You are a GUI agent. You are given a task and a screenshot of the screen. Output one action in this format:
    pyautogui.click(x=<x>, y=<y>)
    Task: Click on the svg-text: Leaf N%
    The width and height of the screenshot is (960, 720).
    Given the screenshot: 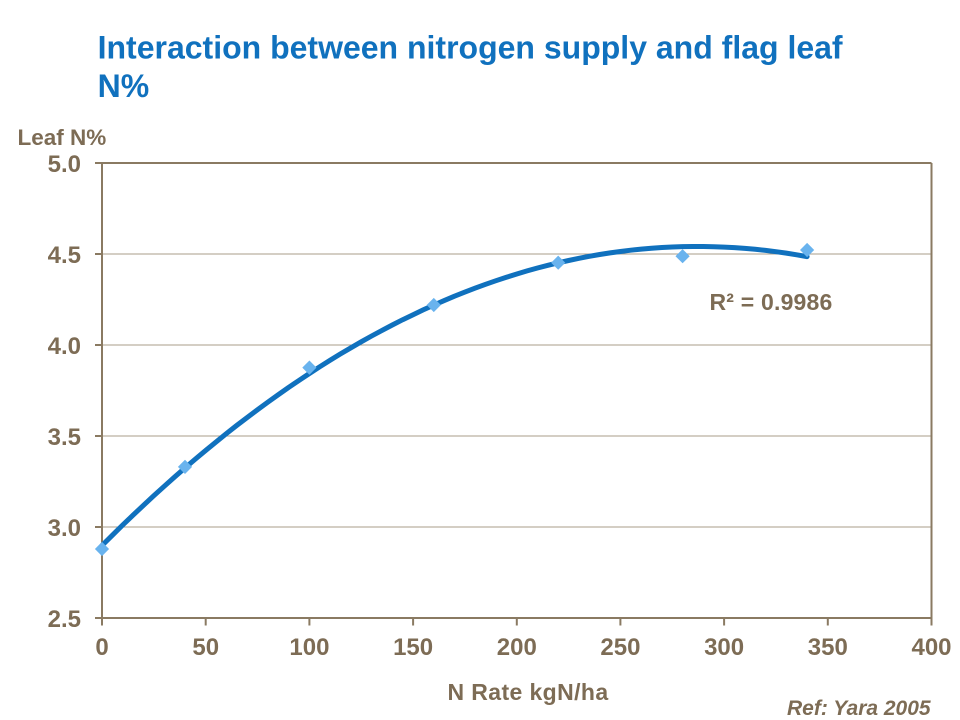 What is the action you would take?
    pyautogui.click(x=62, y=137)
    